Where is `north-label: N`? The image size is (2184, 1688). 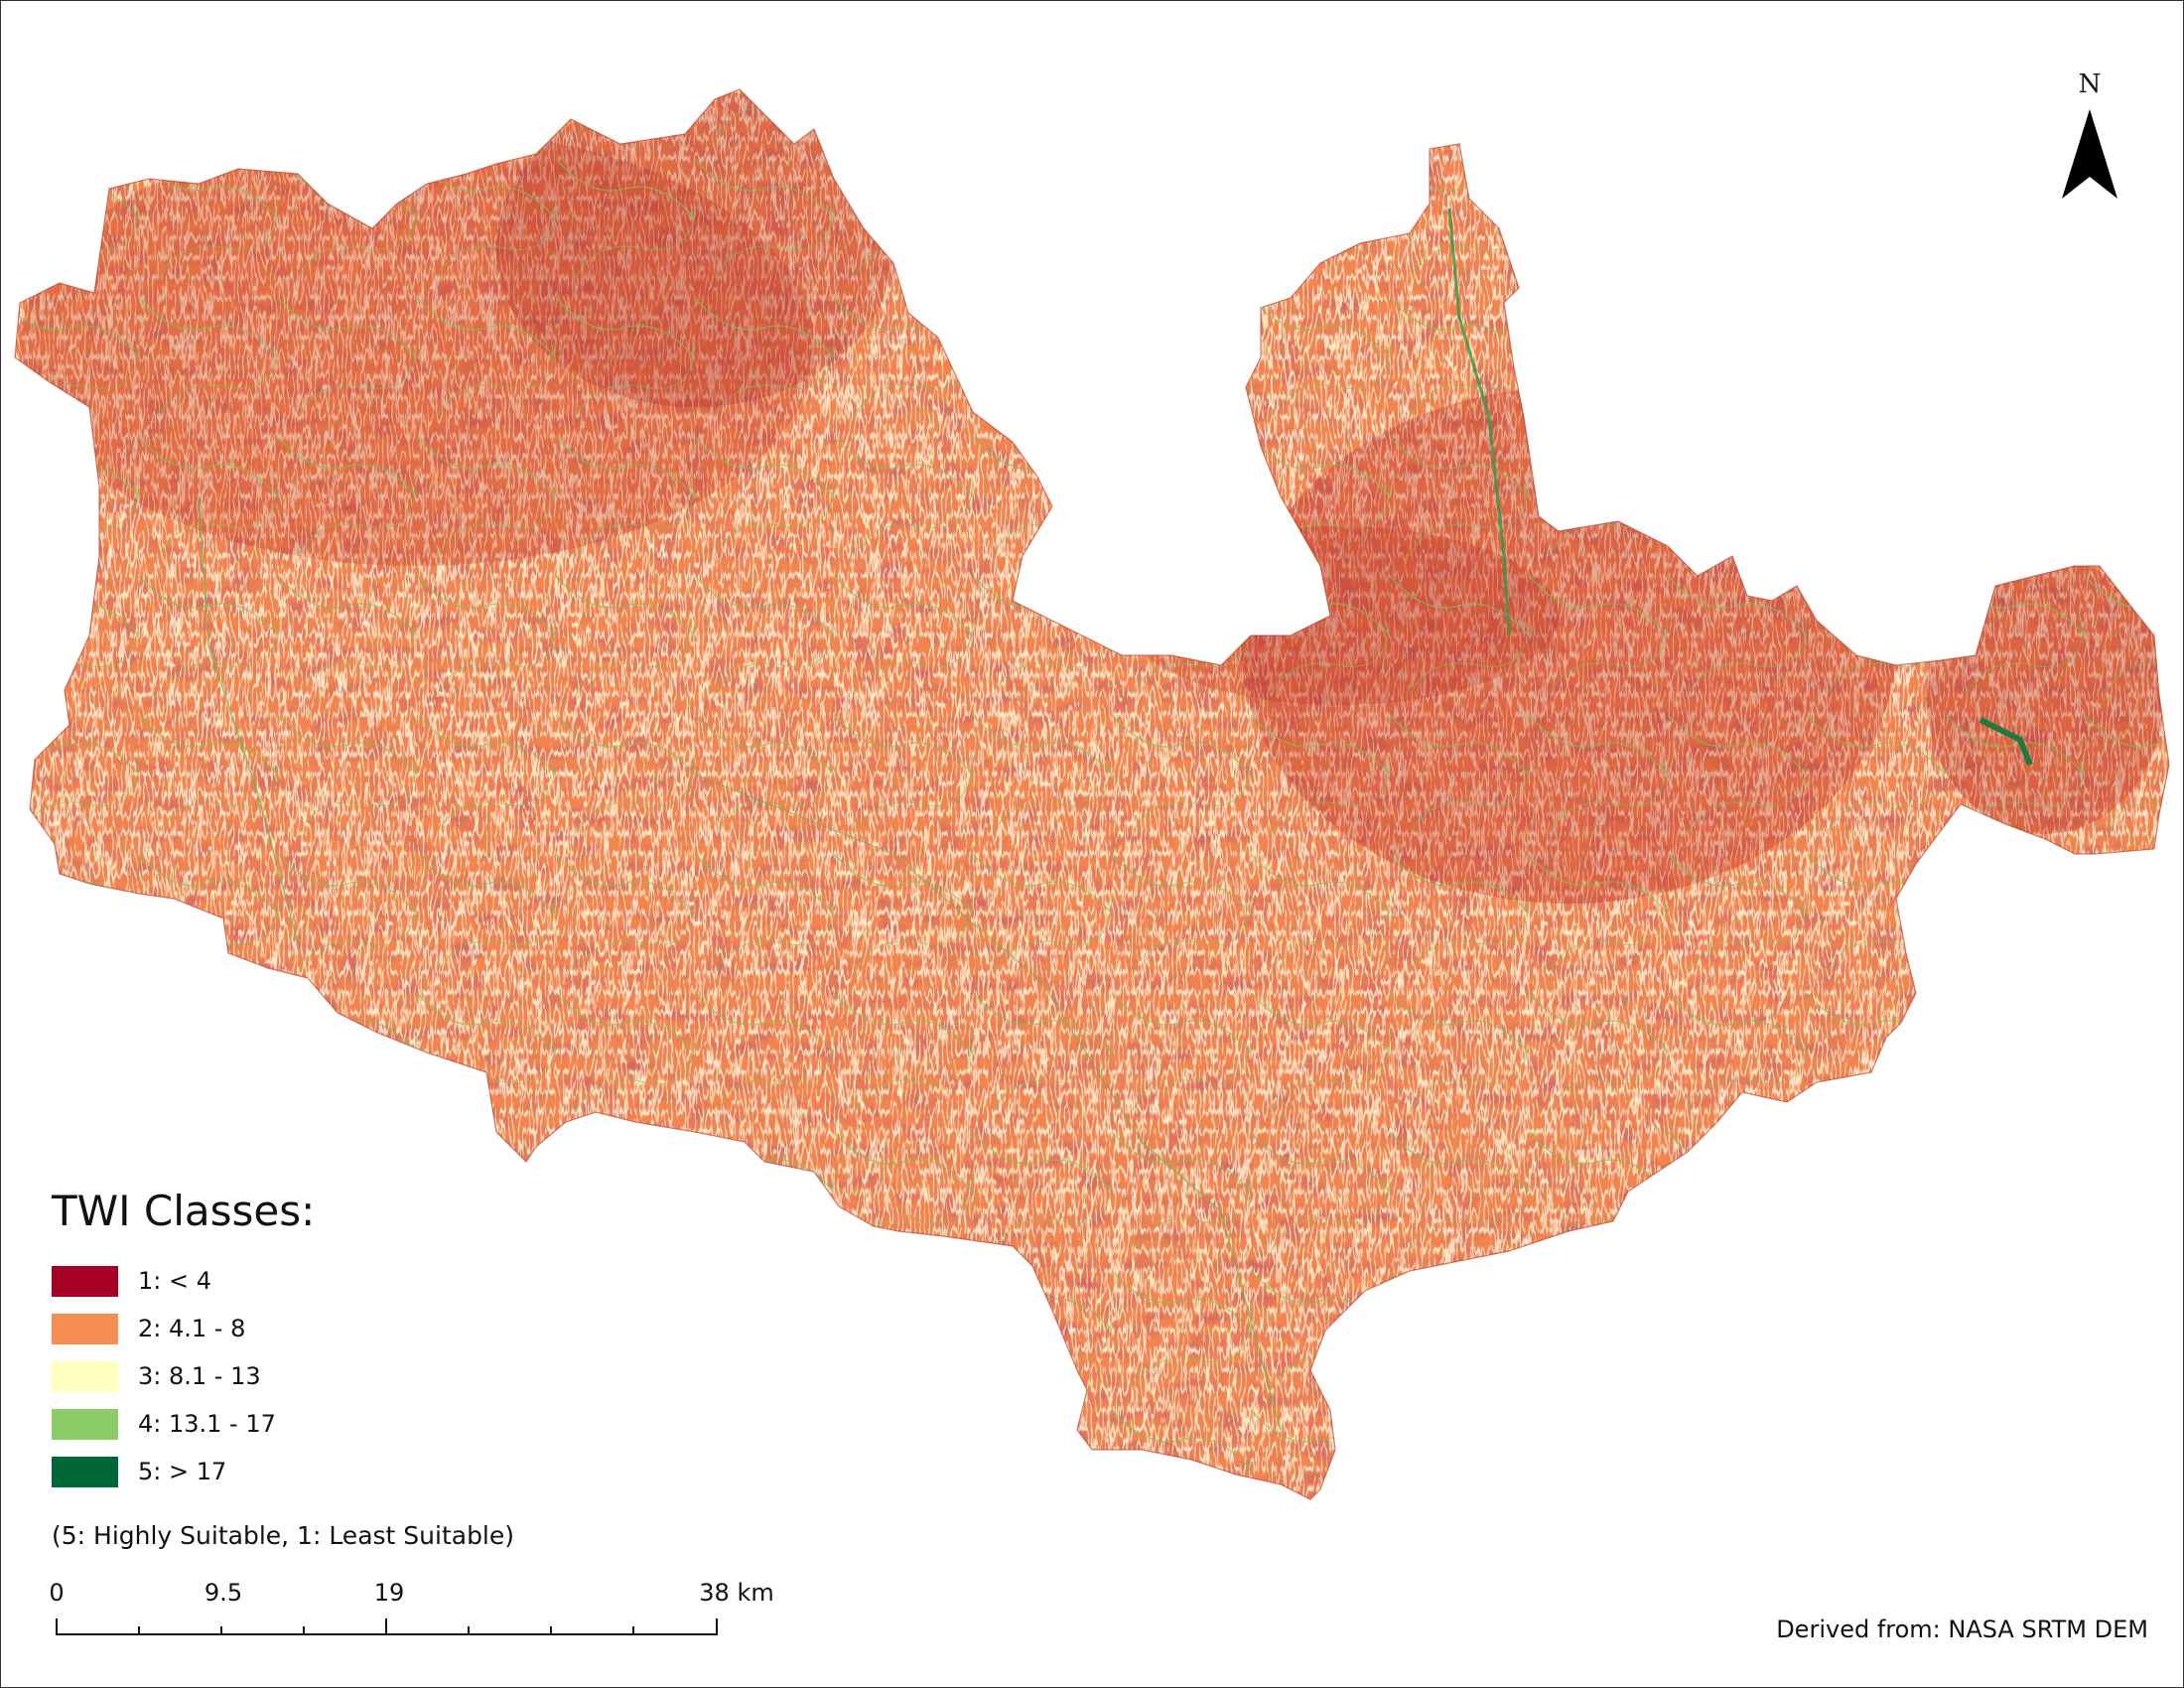 north-label: N is located at coordinates (2090, 84).